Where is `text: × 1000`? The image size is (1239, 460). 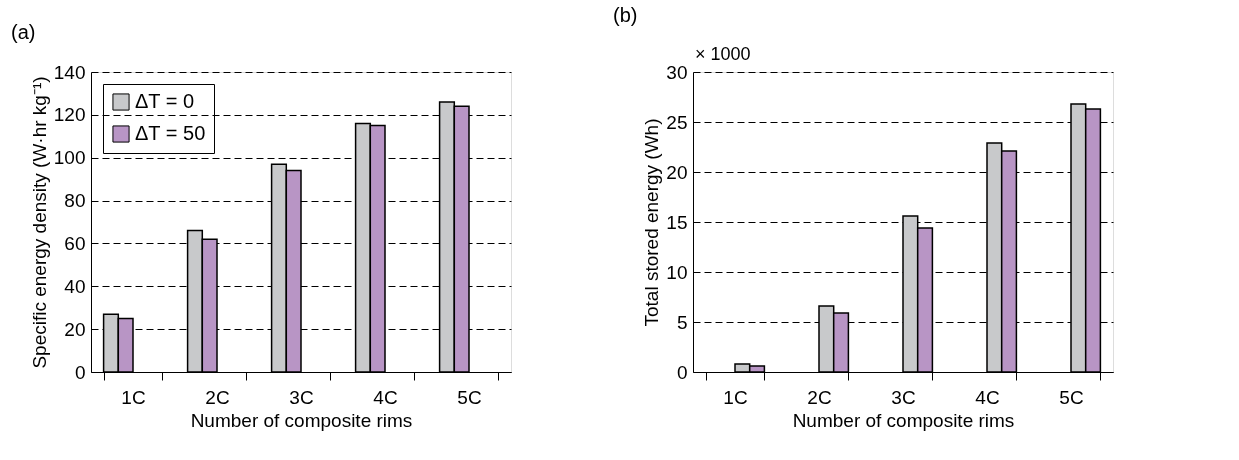
text: × 1000 is located at coordinates (723, 54).